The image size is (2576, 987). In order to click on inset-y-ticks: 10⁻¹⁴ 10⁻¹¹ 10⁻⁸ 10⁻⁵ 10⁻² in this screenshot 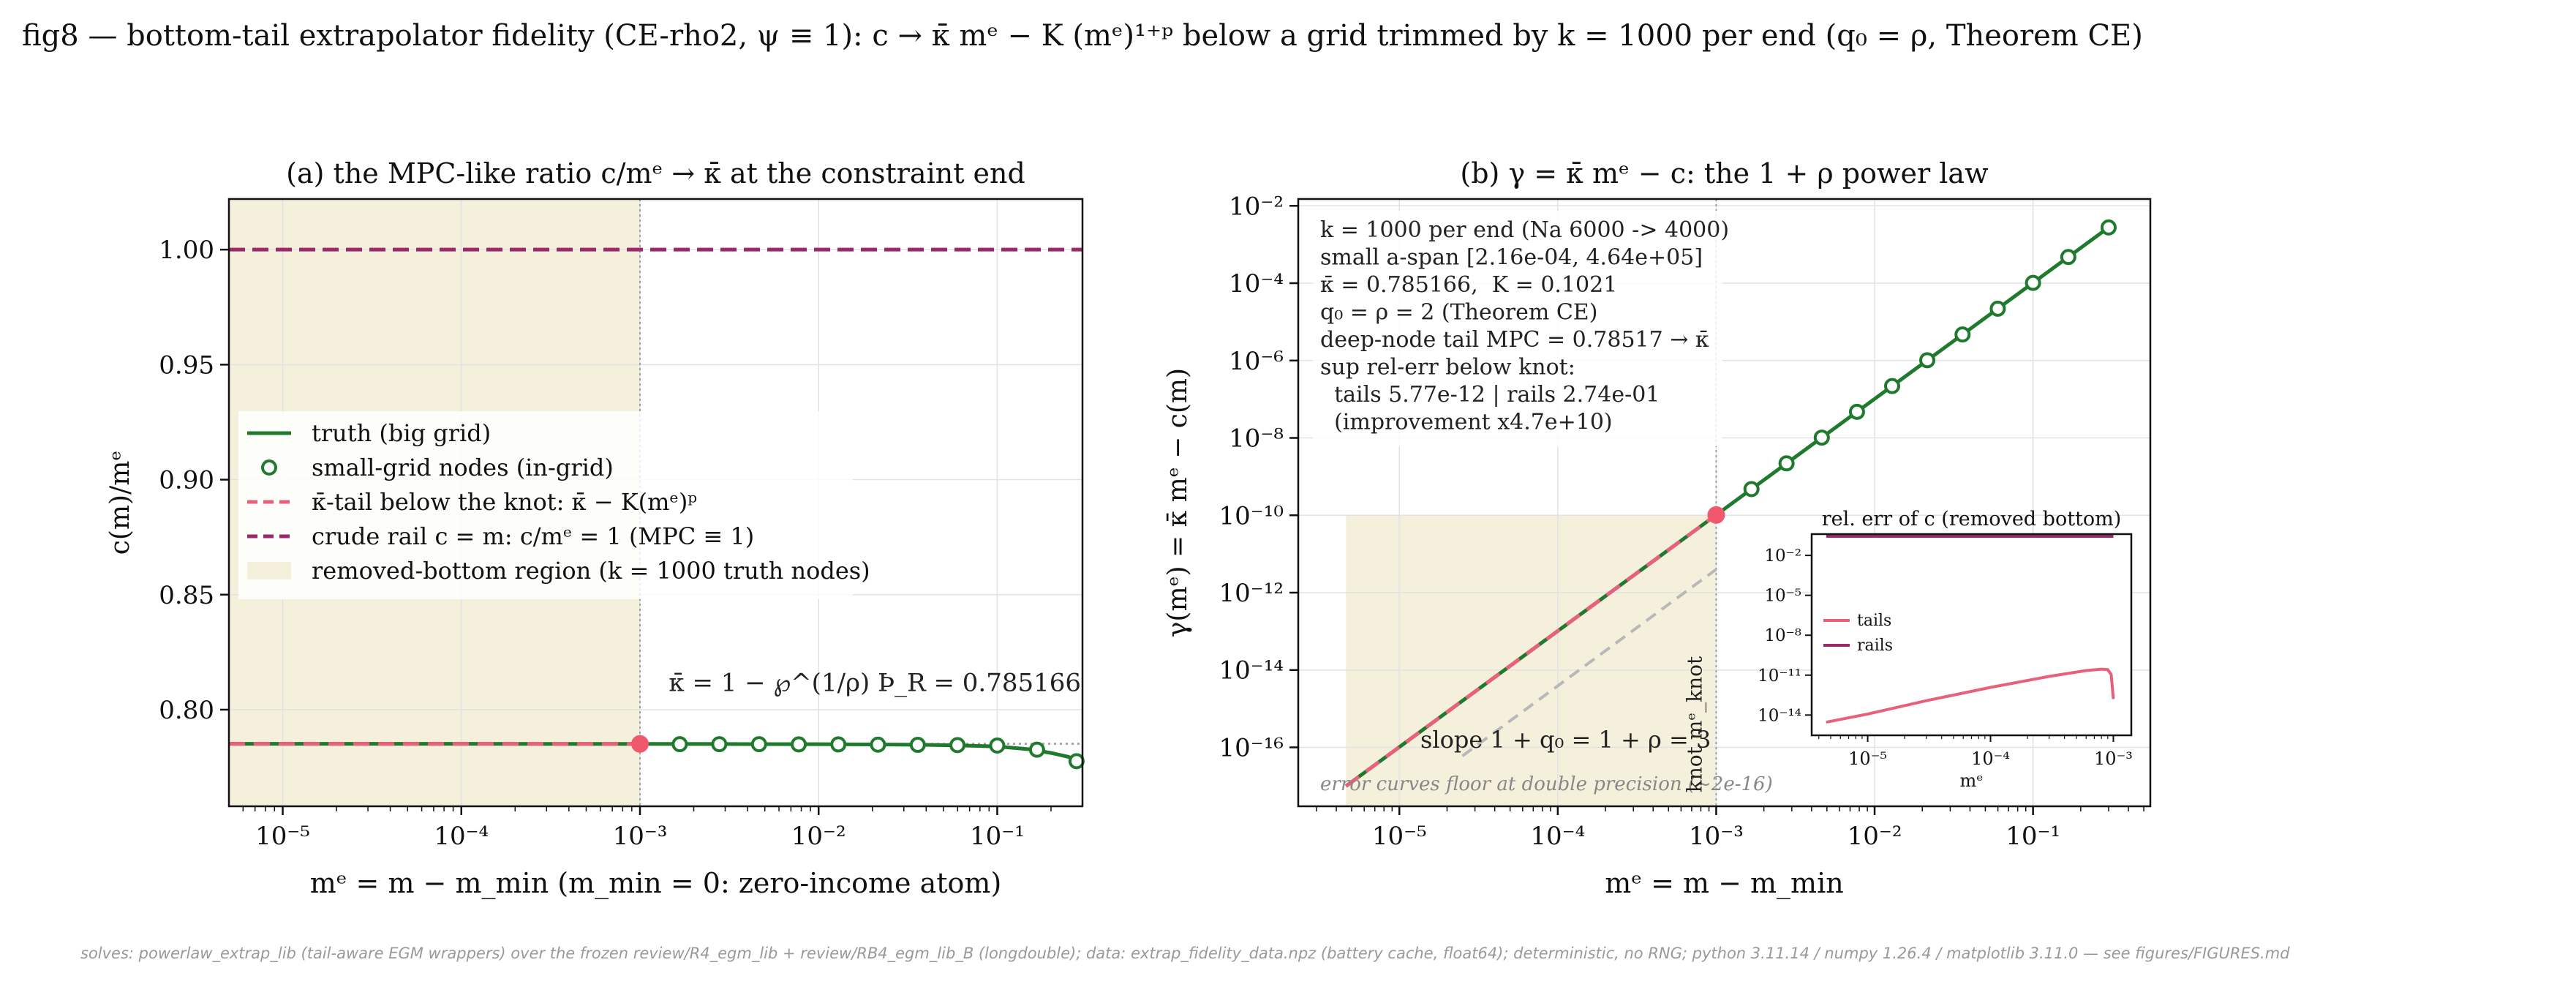, I will do `click(1785, 636)`.